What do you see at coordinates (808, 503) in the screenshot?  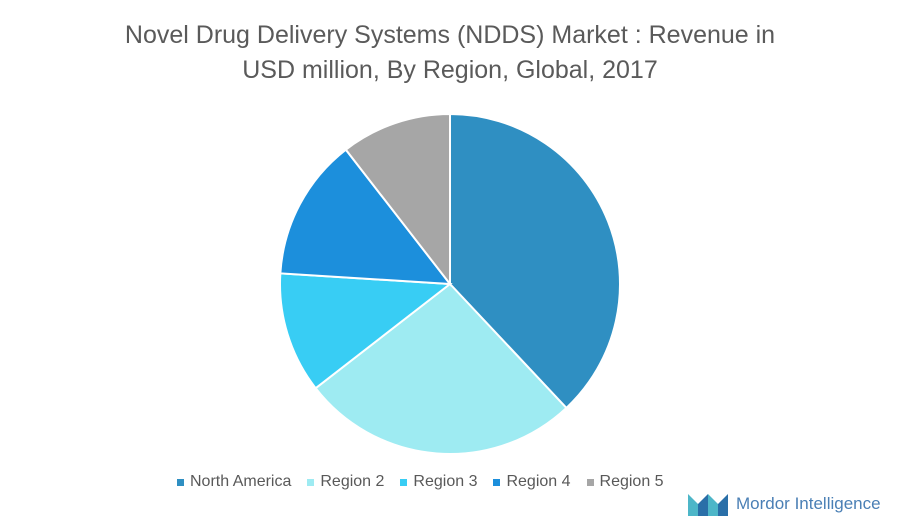 I see `brand-name: Mordor Intelligence` at bounding box center [808, 503].